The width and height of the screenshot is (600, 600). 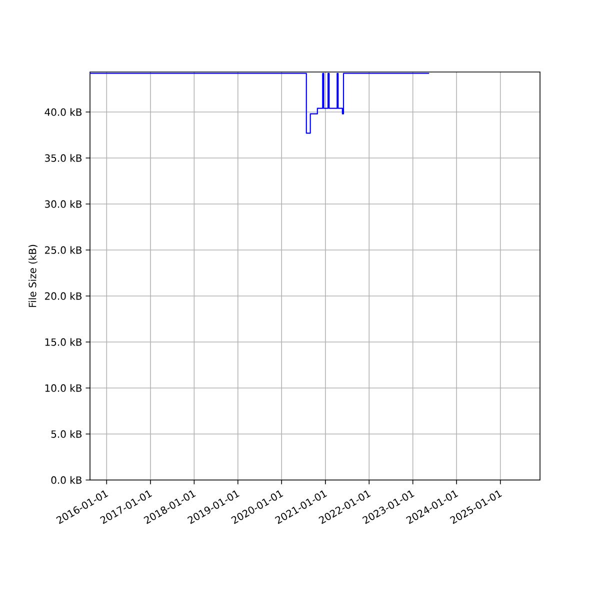 I want to click on y-tick-label: 0.0 kB, so click(x=66, y=480).